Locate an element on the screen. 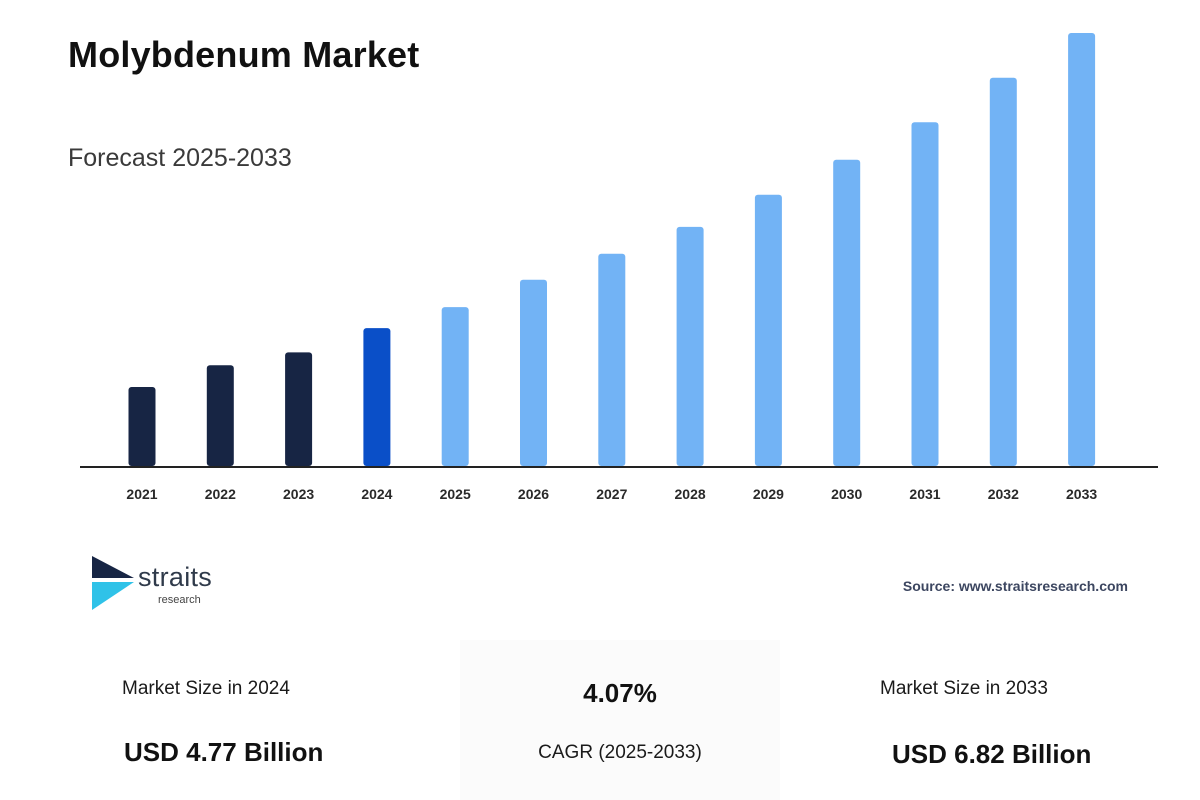 This screenshot has height=800, width=1200. bar-2028 is located at coordinates (690, 346).